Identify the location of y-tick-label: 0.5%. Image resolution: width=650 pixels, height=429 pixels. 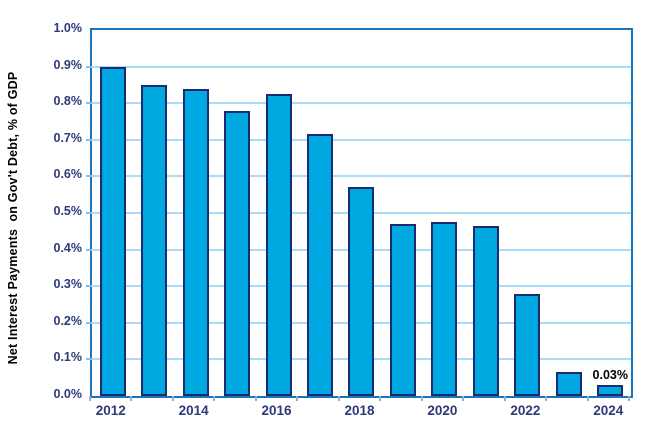
(68, 211).